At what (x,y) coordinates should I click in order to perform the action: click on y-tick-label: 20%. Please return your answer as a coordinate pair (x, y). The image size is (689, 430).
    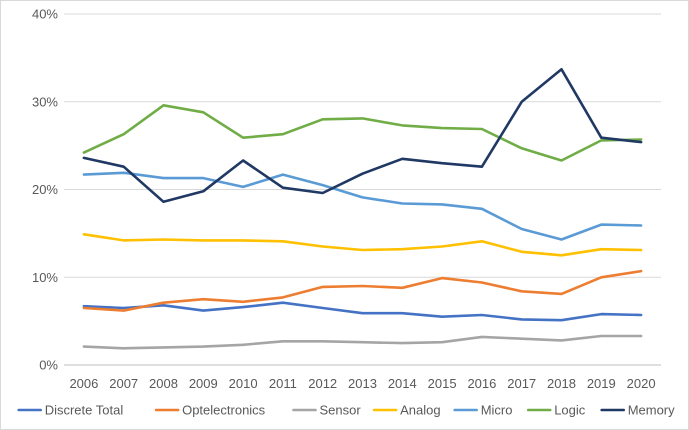
    Looking at the image, I should click on (45, 189).